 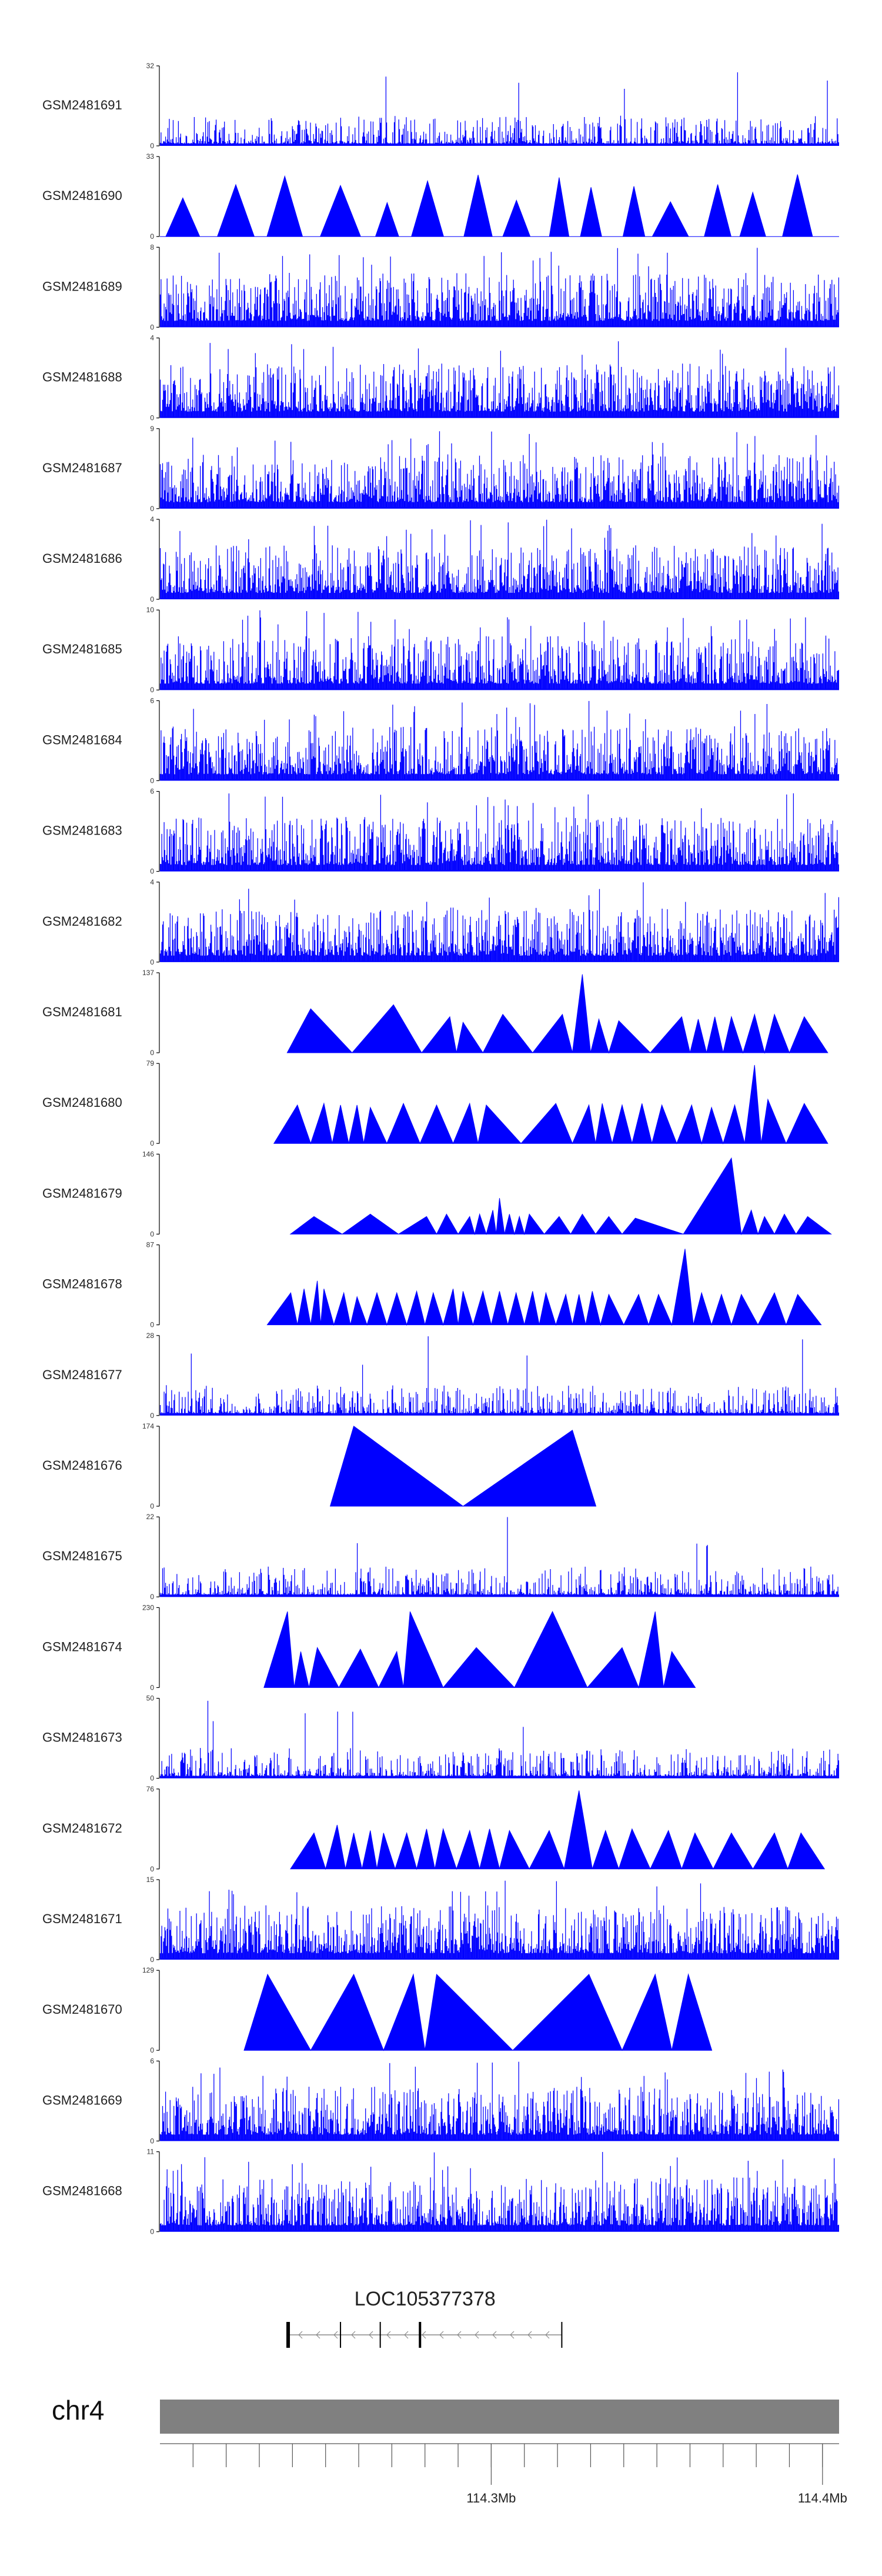 What do you see at coordinates (150, 1336) in the screenshot?
I see `y-max-label: 28` at bounding box center [150, 1336].